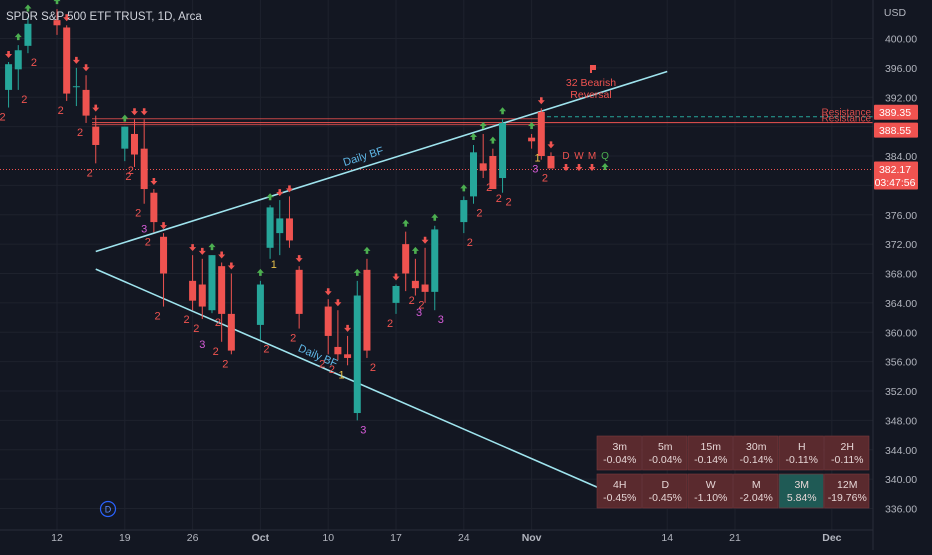 This screenshot has height=555, width=932. Describe the element at coordinates (57, 538) in the screenshot. I see `x-tick-label: 12` at that location.